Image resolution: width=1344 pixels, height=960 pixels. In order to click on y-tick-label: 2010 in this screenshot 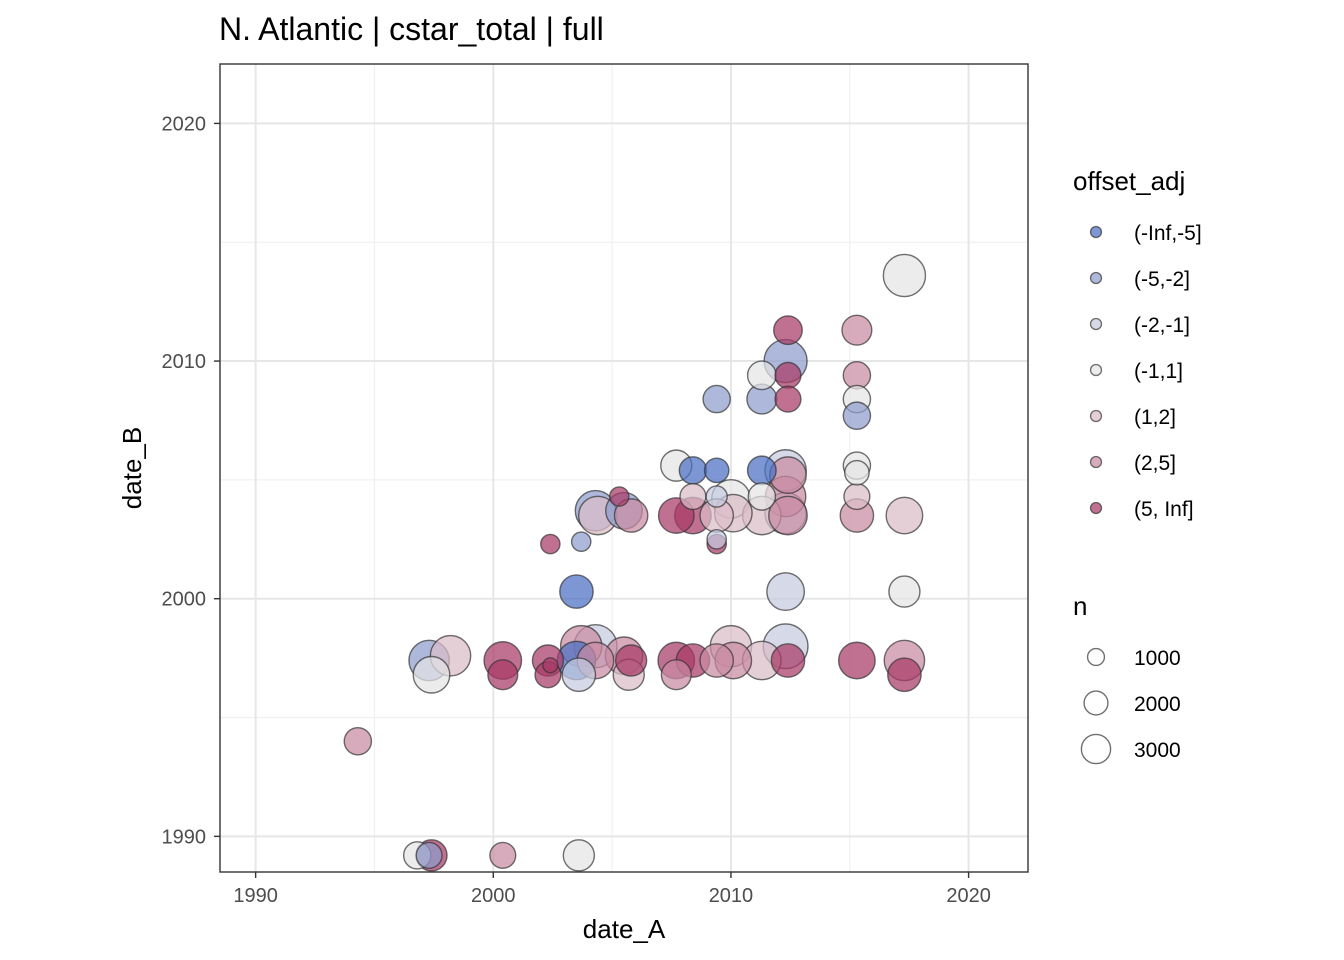, I will do `click(184, 362)`.